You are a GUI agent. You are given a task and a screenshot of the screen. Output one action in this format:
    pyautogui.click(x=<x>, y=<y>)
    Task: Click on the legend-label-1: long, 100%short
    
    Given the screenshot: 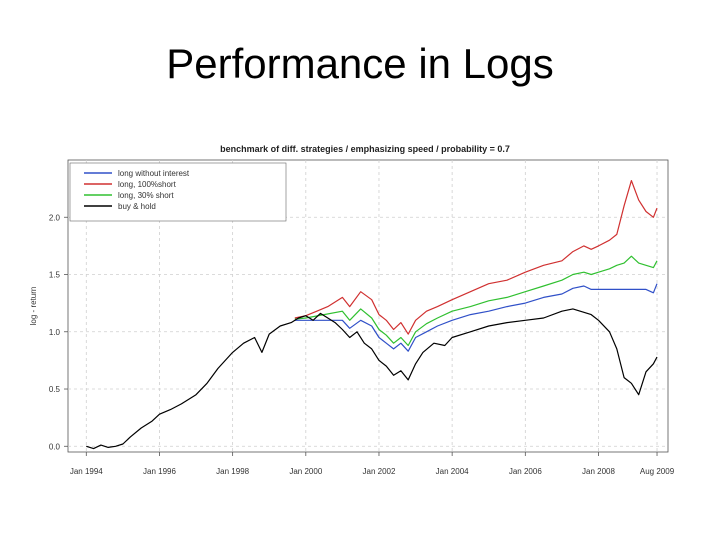 What is the action you would take?
    pyautogui.click(x=147, y=184)
    